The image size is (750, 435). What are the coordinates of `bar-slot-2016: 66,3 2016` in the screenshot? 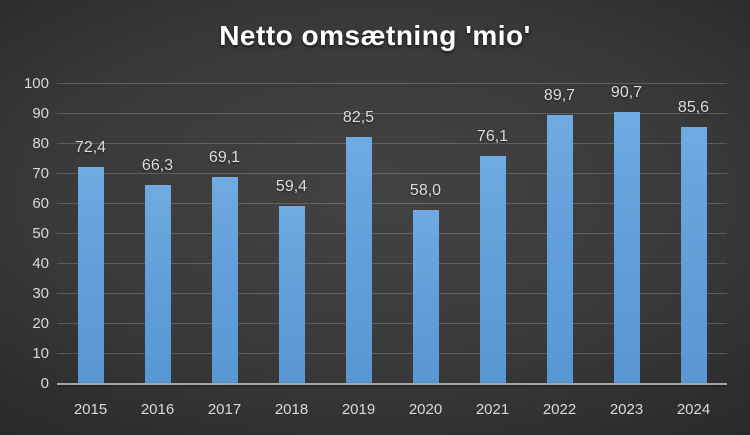 It's located at (157, 251).